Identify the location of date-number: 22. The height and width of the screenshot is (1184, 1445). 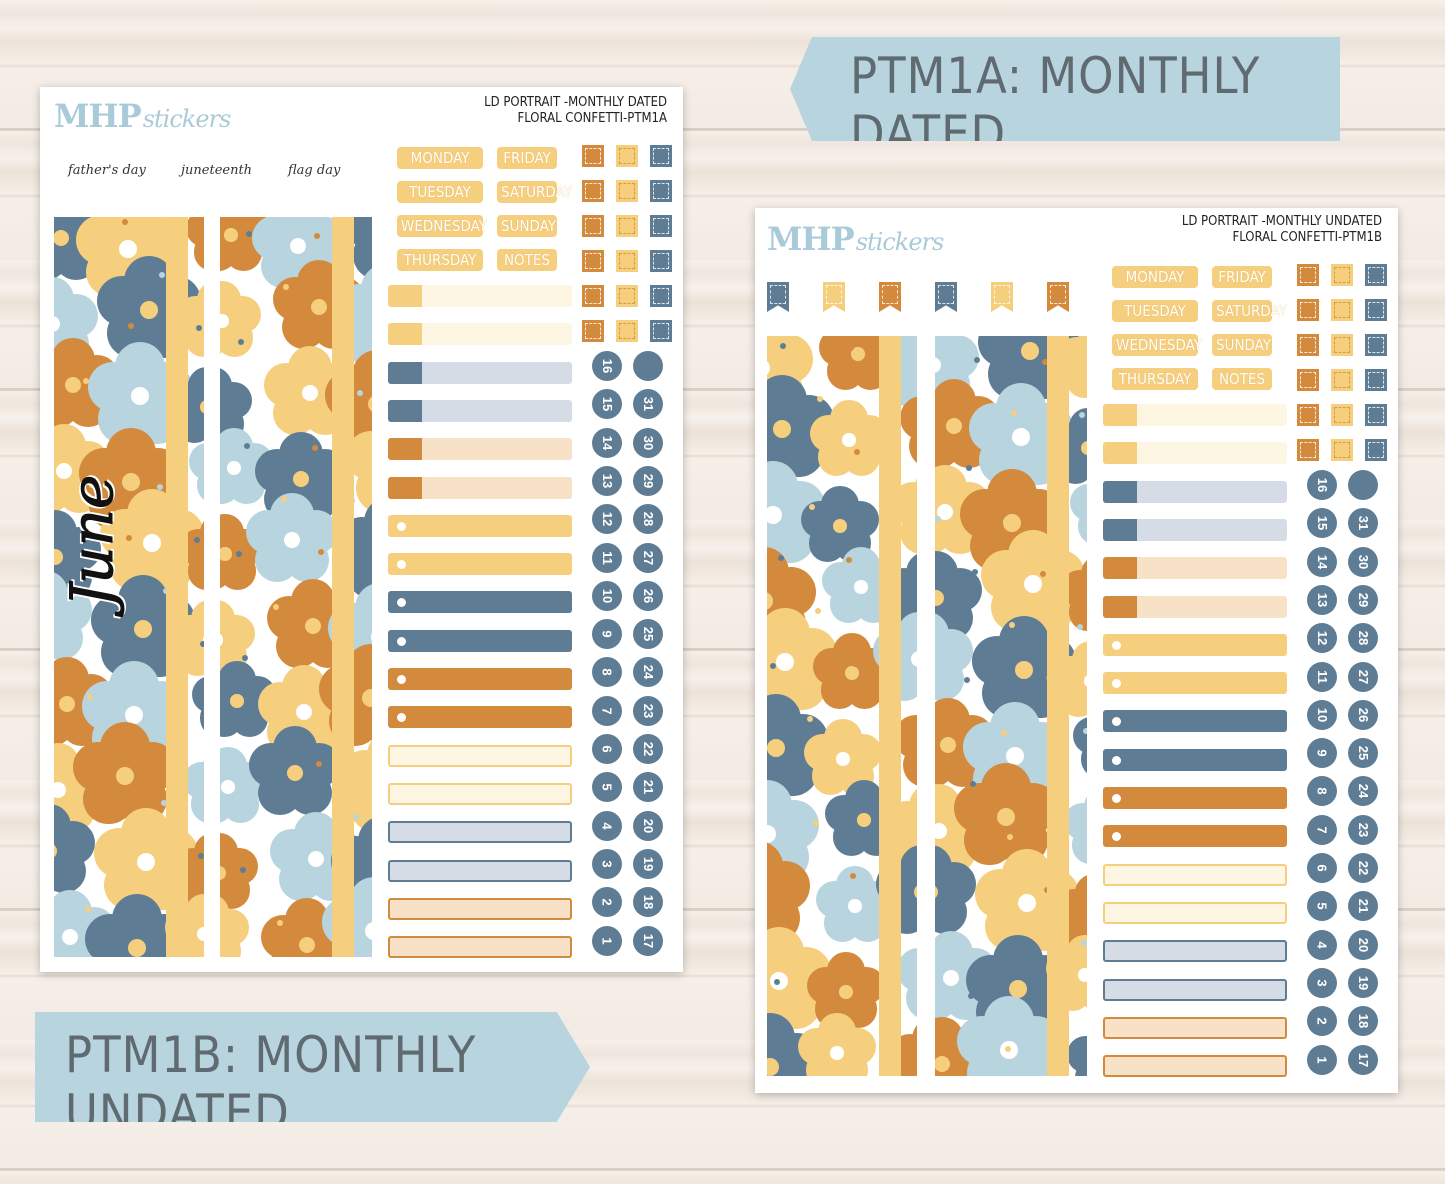
(1363, 868).